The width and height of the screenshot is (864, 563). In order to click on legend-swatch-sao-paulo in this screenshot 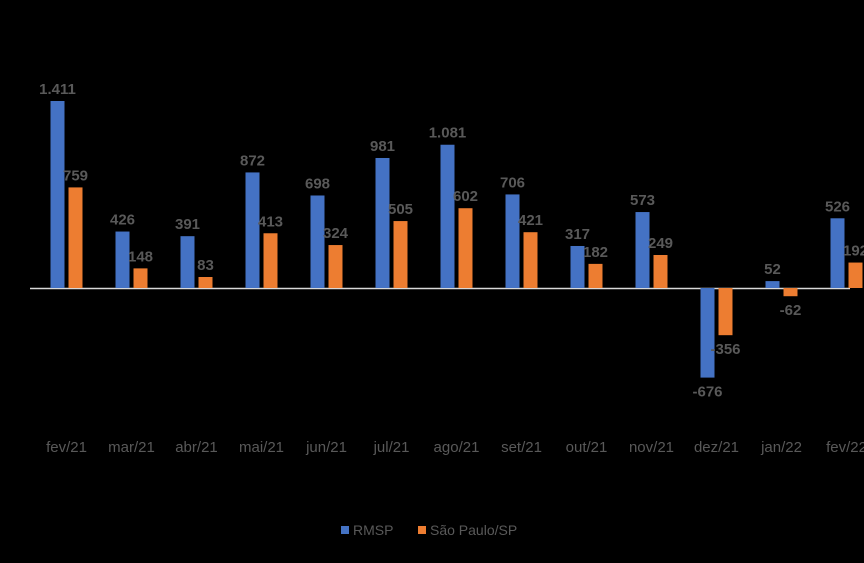, I will do `click(422, 530)`.